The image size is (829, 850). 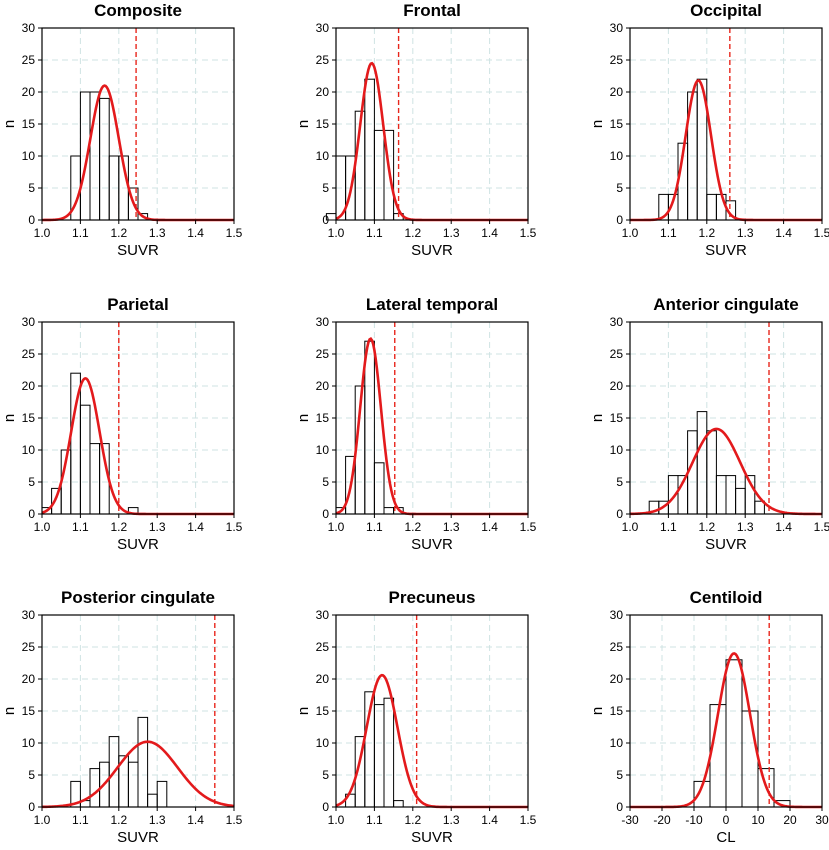 I want to click on x-tick-label: 20, so click(x=790, y=820).